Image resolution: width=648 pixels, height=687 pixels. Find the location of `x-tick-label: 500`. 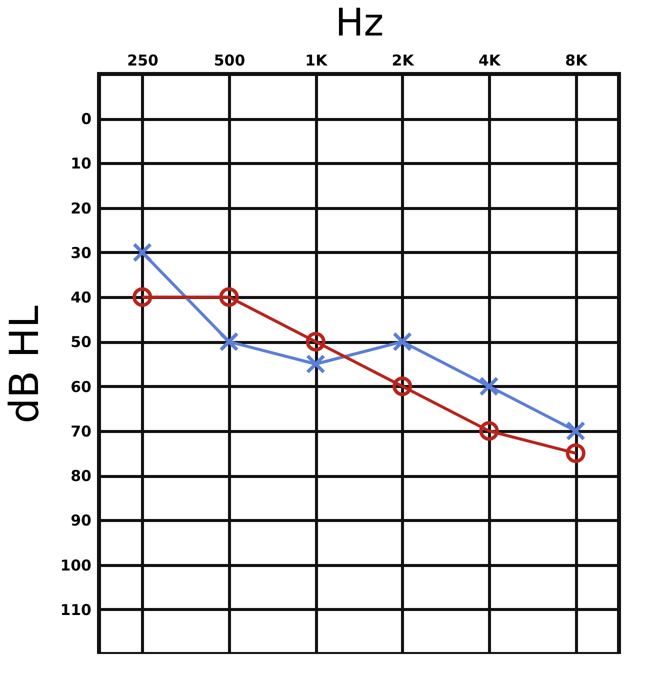

x-tick-label: 500 is located at coordinates (230, 61).